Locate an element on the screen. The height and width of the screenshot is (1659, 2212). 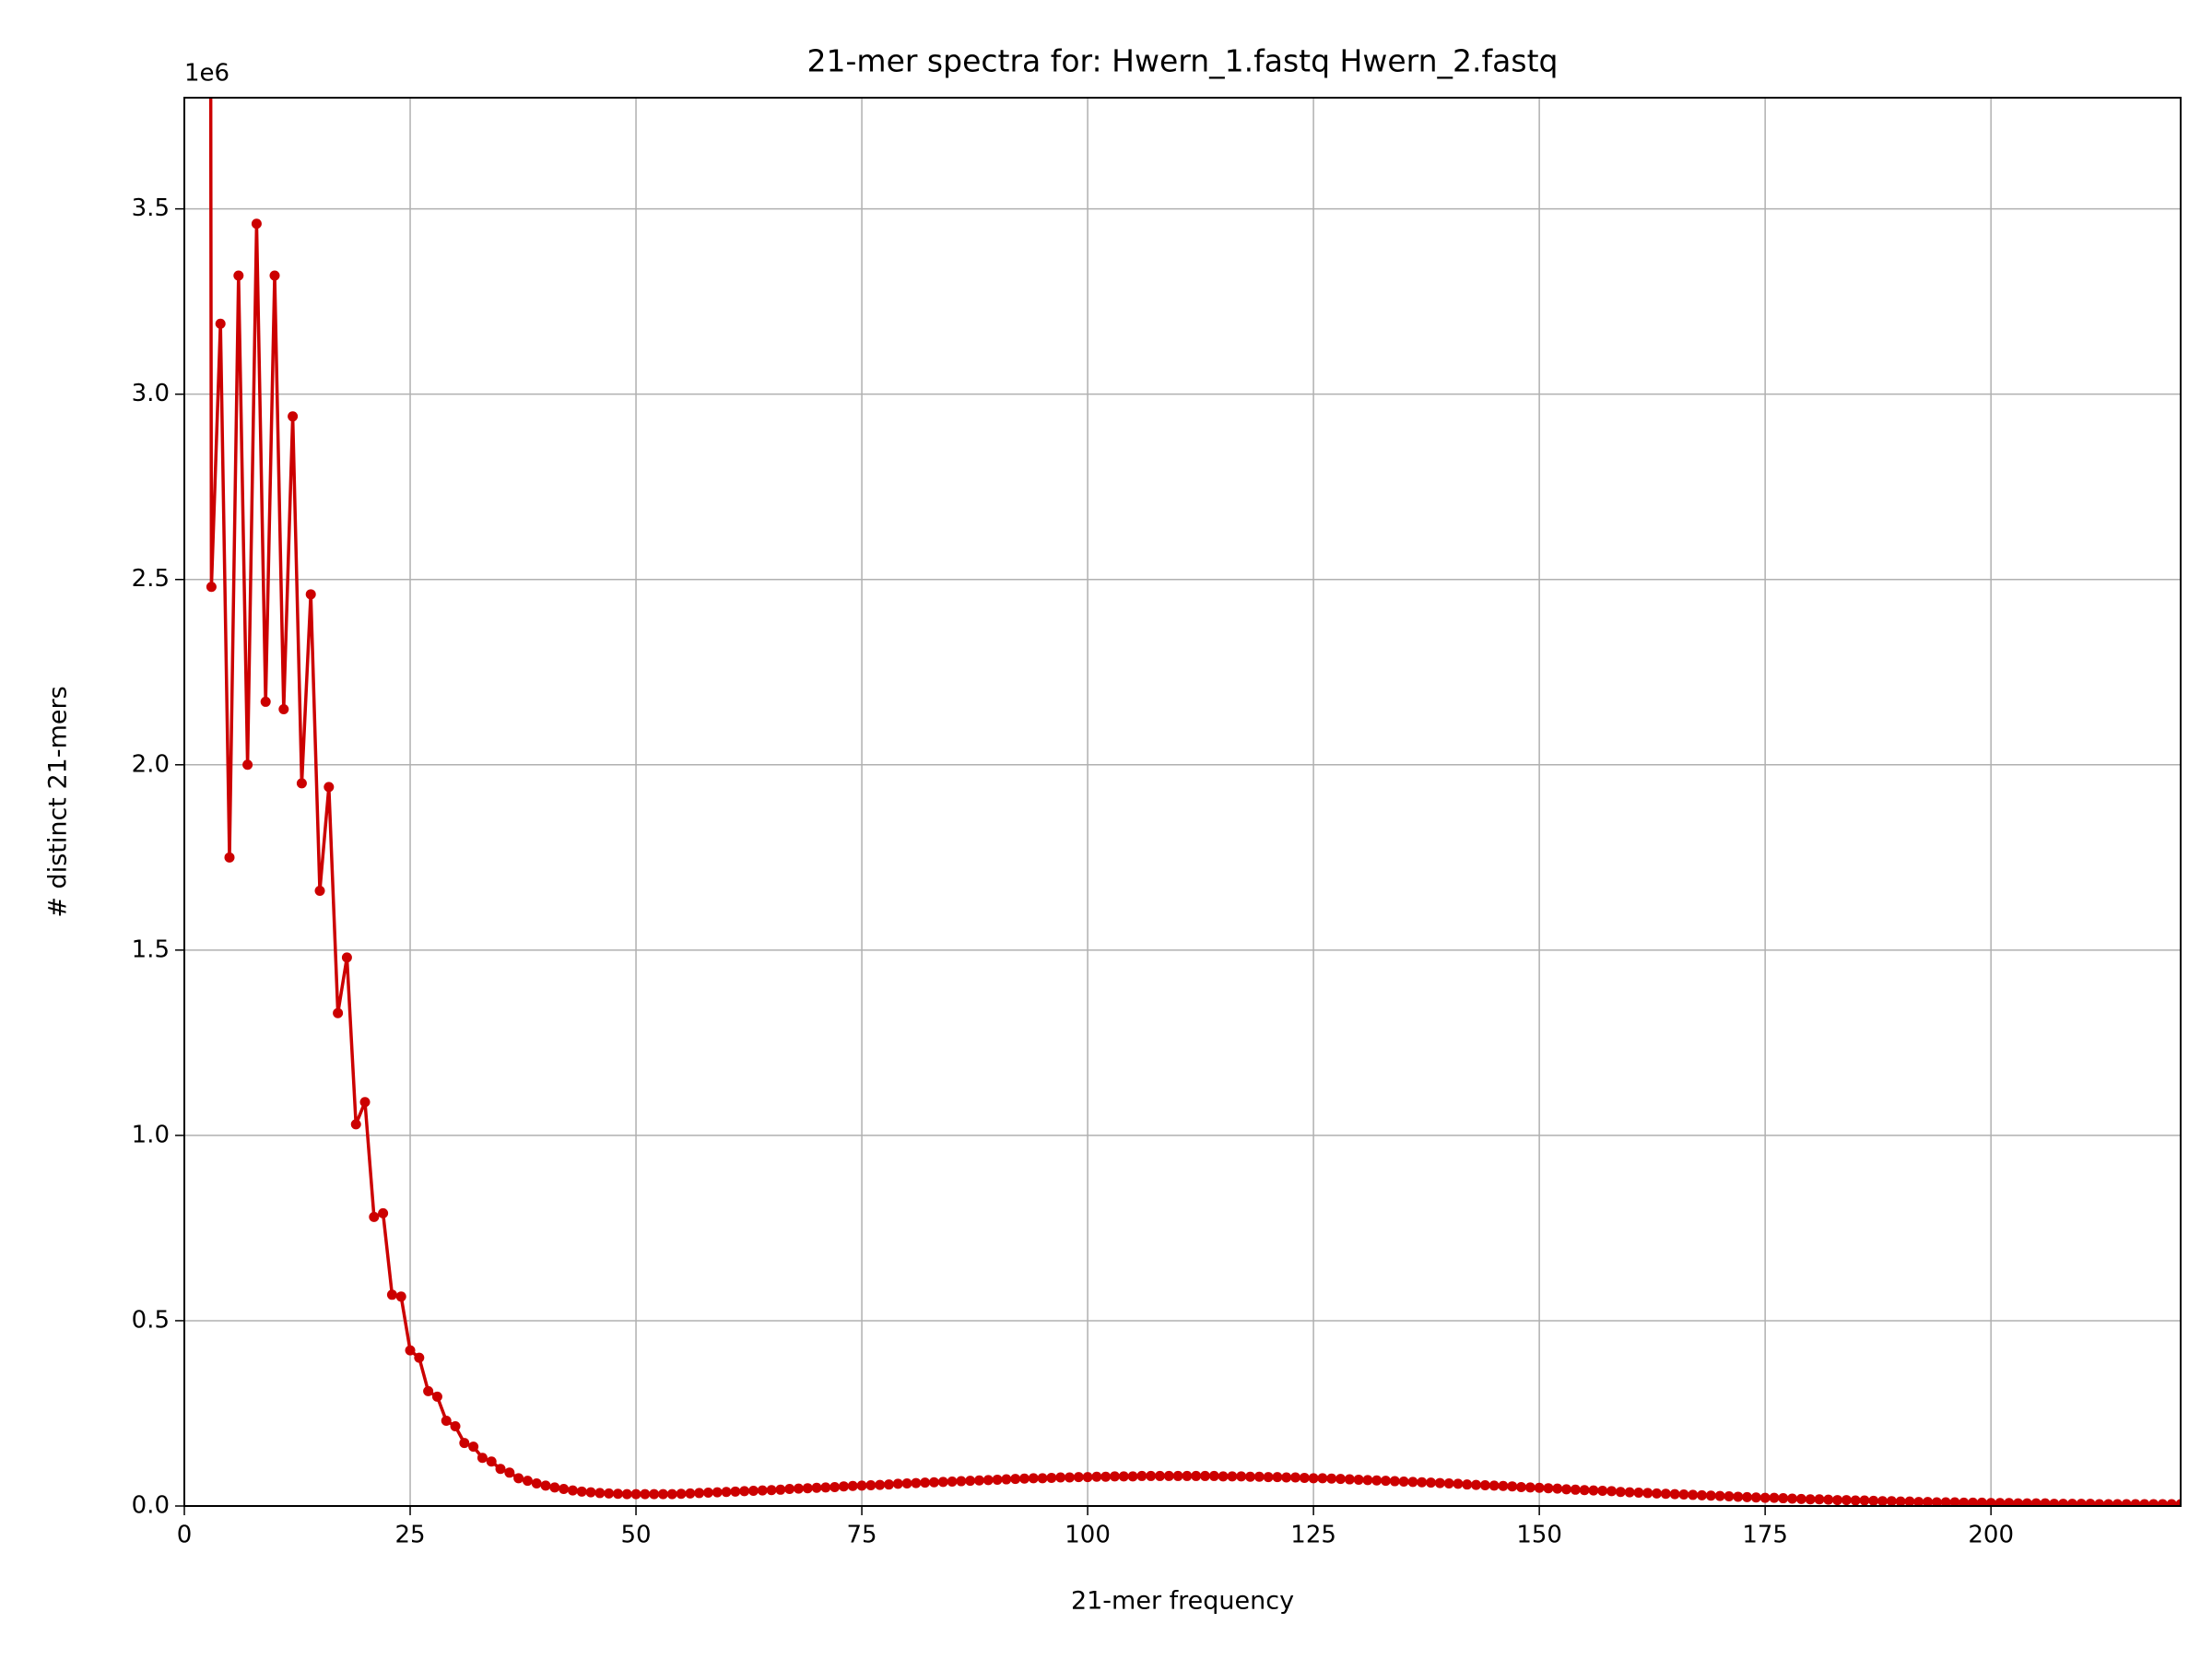
x-tick-label: 150 is located at coordinates (1539, 1535).